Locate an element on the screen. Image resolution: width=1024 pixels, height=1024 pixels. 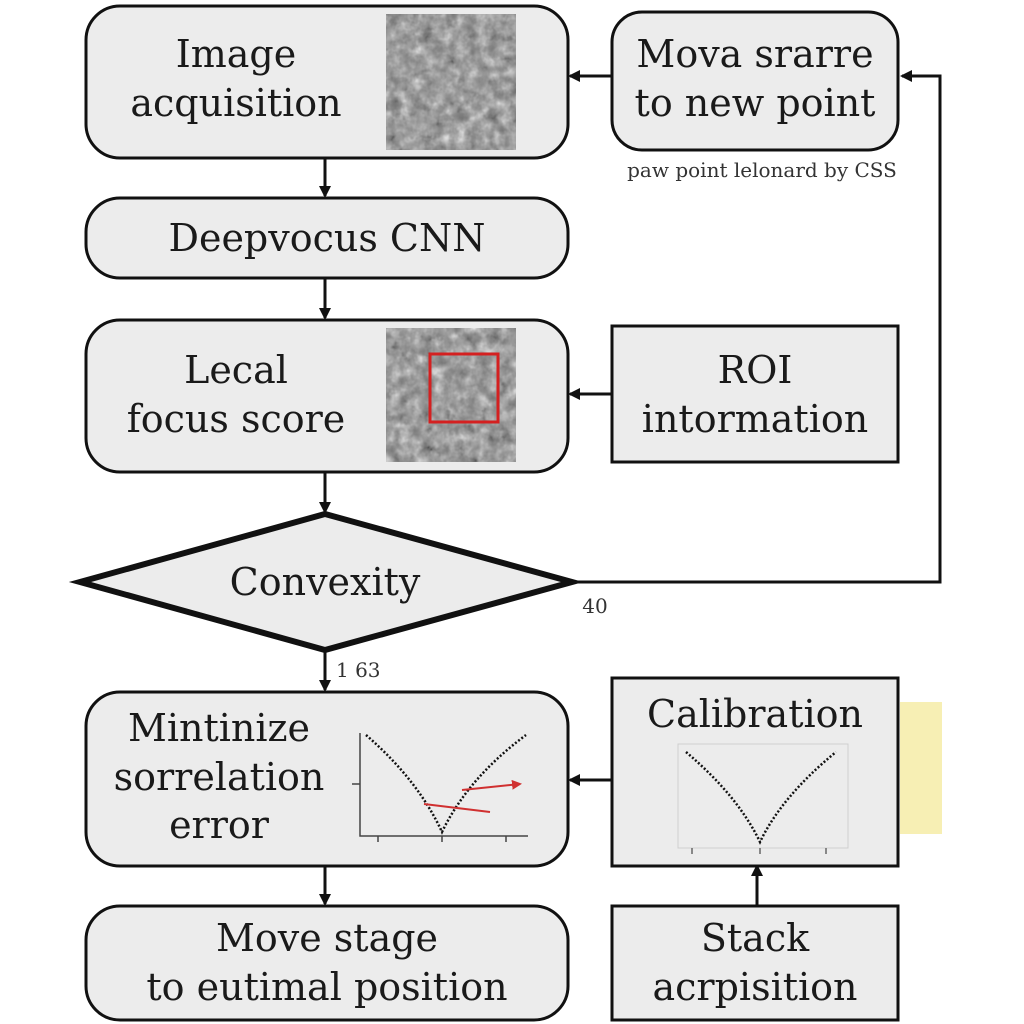
deepfocus-cnn-label: Deepvocus CNN is located at coordinates (327, 238).